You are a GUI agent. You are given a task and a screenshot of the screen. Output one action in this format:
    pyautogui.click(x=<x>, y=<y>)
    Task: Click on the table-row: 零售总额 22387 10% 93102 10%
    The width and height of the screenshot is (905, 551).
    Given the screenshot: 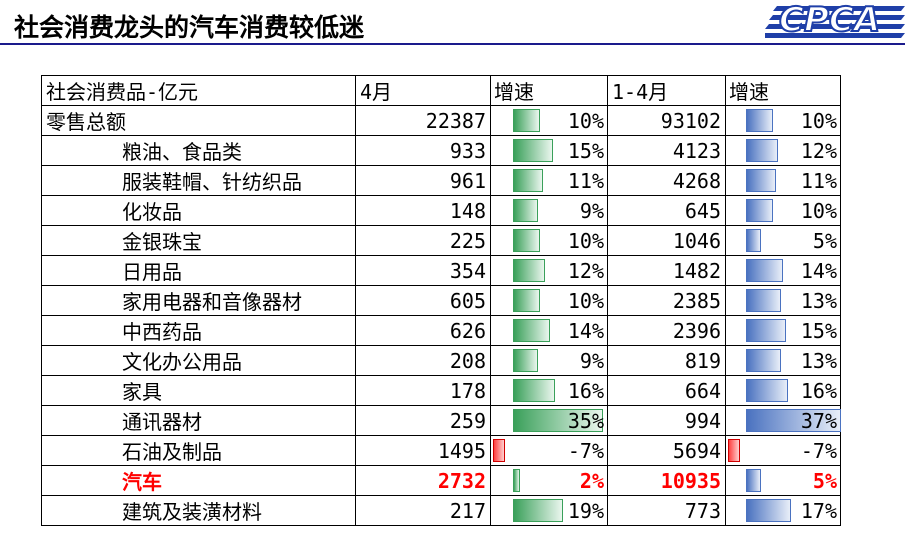 What is the action you would take?
    pyautogui.click(x=441, y=120)
    